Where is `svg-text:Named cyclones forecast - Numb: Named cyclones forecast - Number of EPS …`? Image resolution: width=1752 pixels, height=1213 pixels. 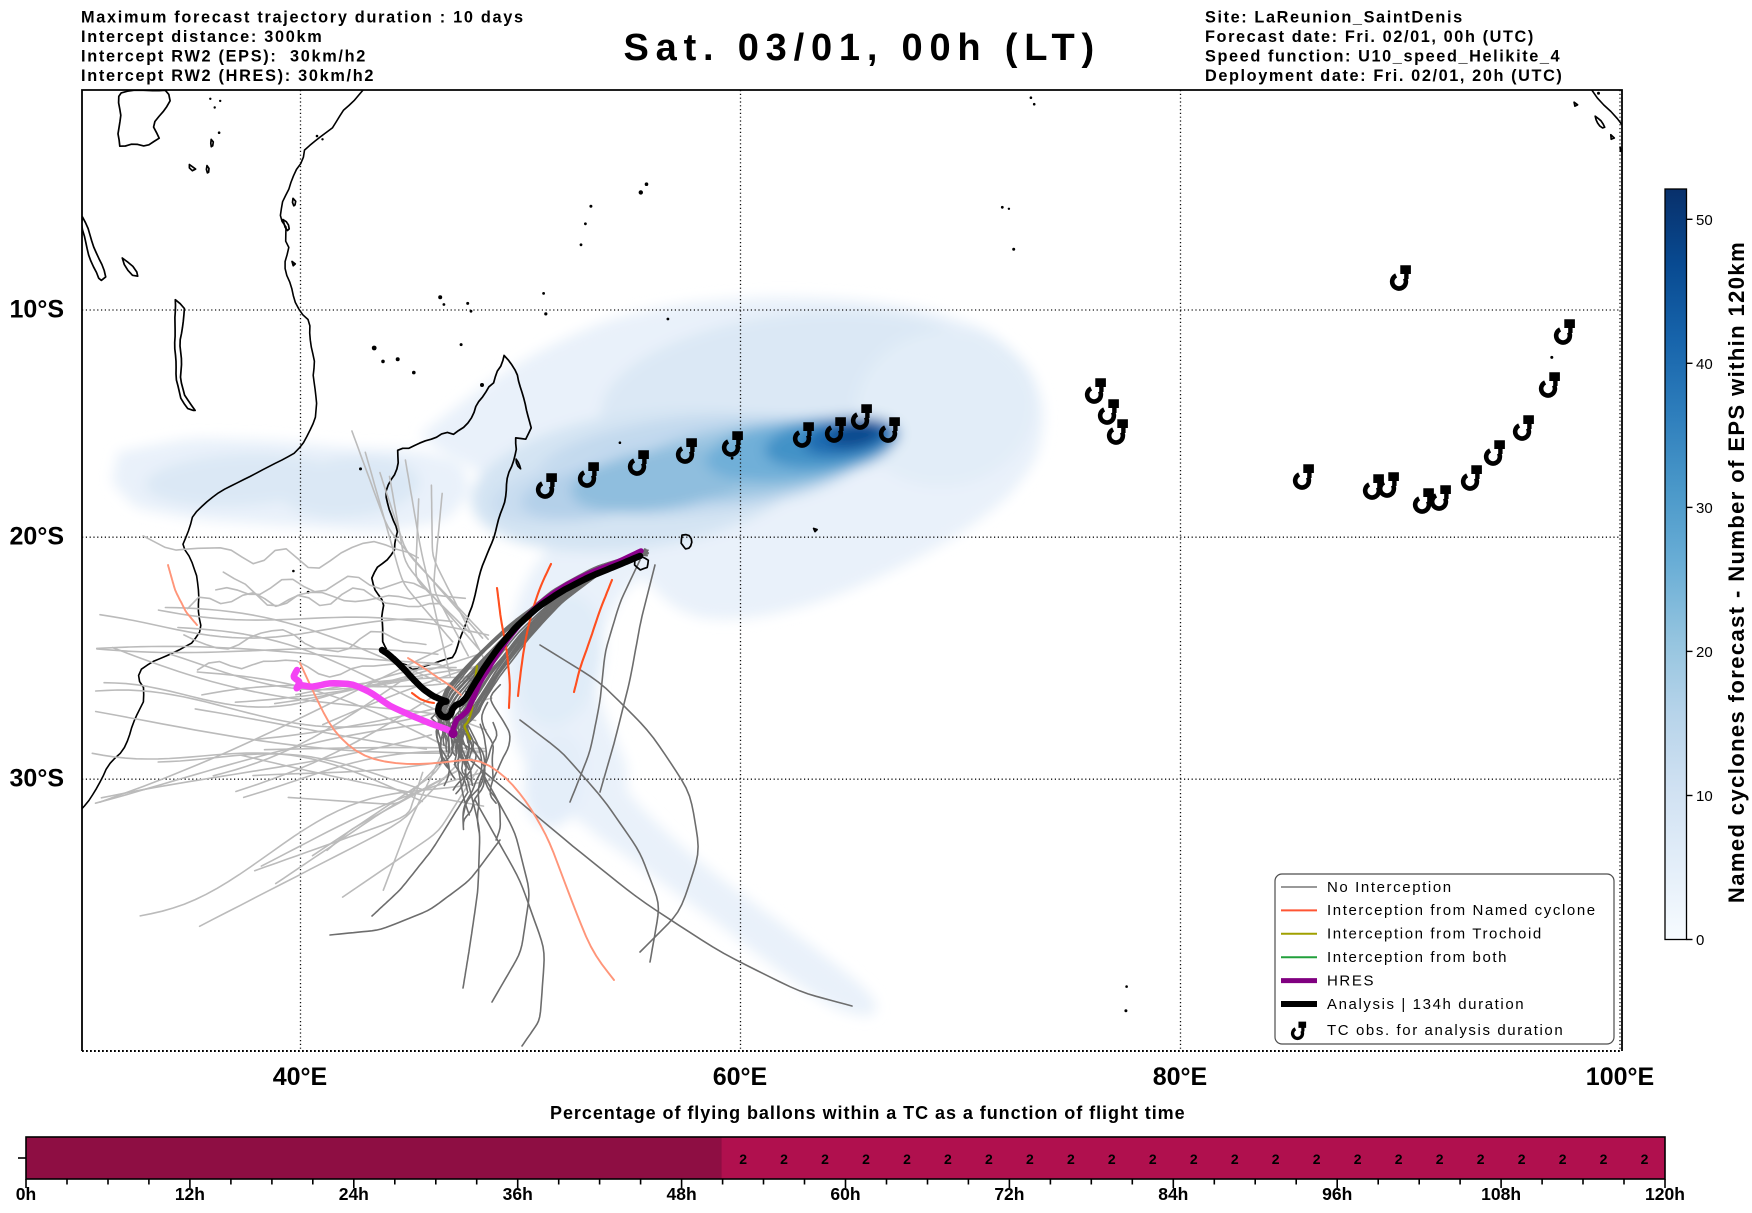
svg-text:Named cyclones forecast - Numb: Named cyclones forecast - Number of EPS … is located at coordinates (1736, 572).